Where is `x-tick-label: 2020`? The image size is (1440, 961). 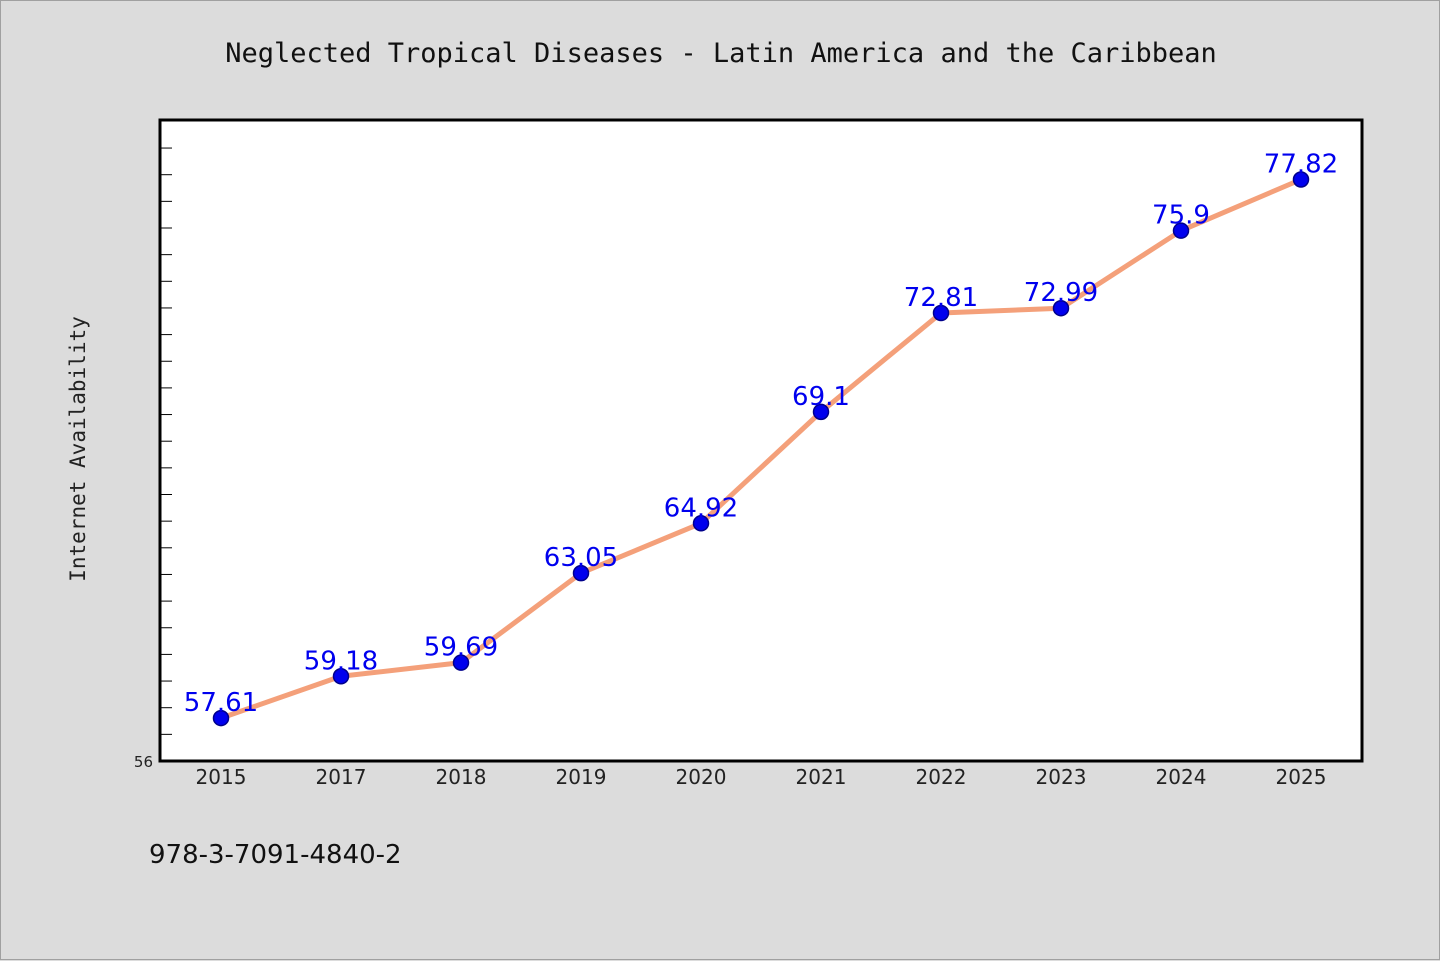
x-tick-label: 2020 is located at coordinates (701, 777).